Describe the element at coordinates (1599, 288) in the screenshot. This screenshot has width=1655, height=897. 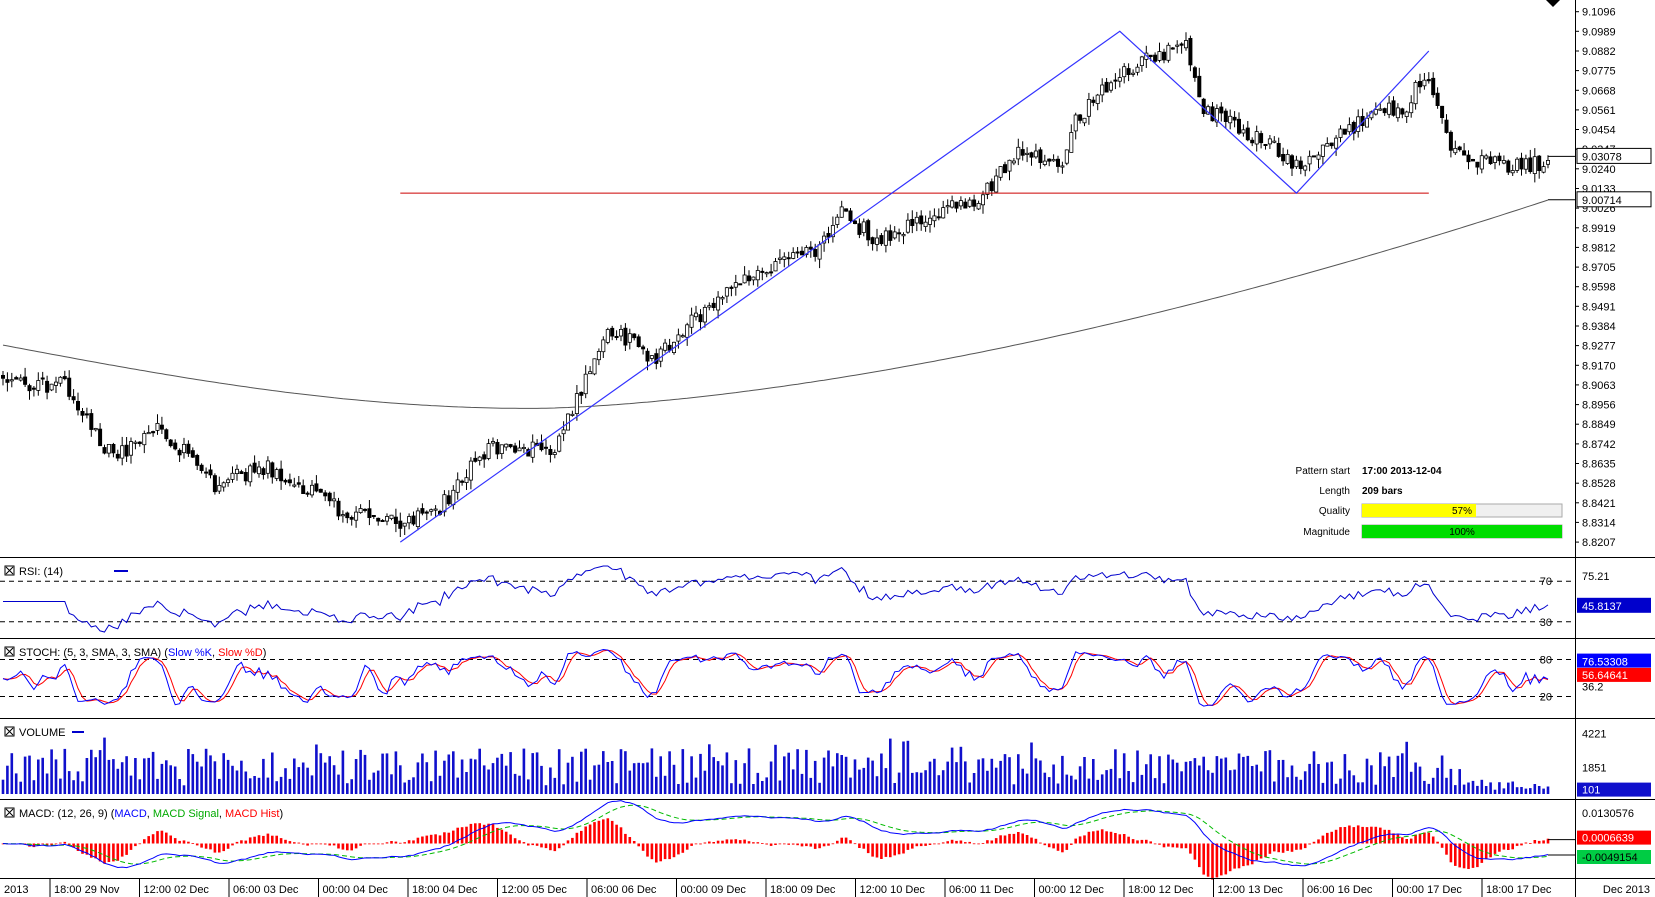
I see `price-tick-label: 8.9598` at that location.